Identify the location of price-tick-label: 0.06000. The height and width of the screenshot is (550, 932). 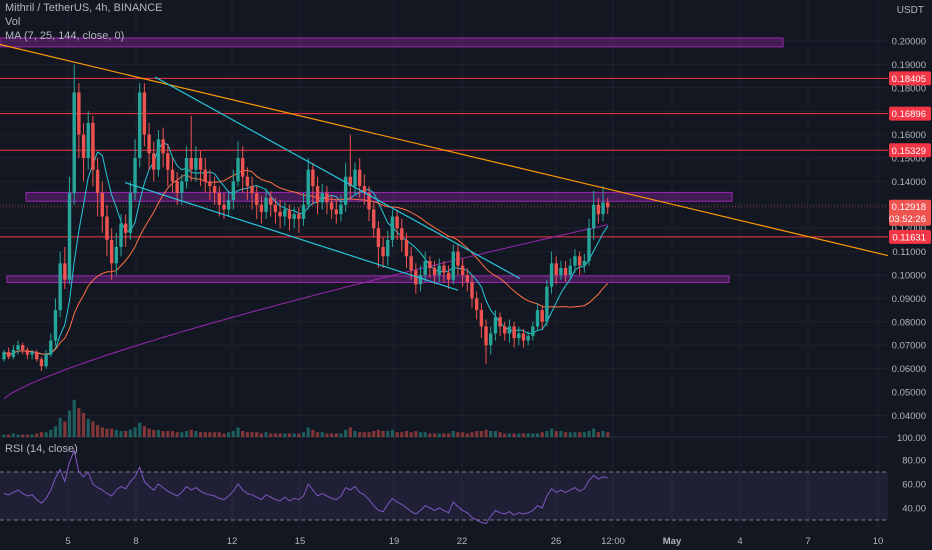
(909, 369).